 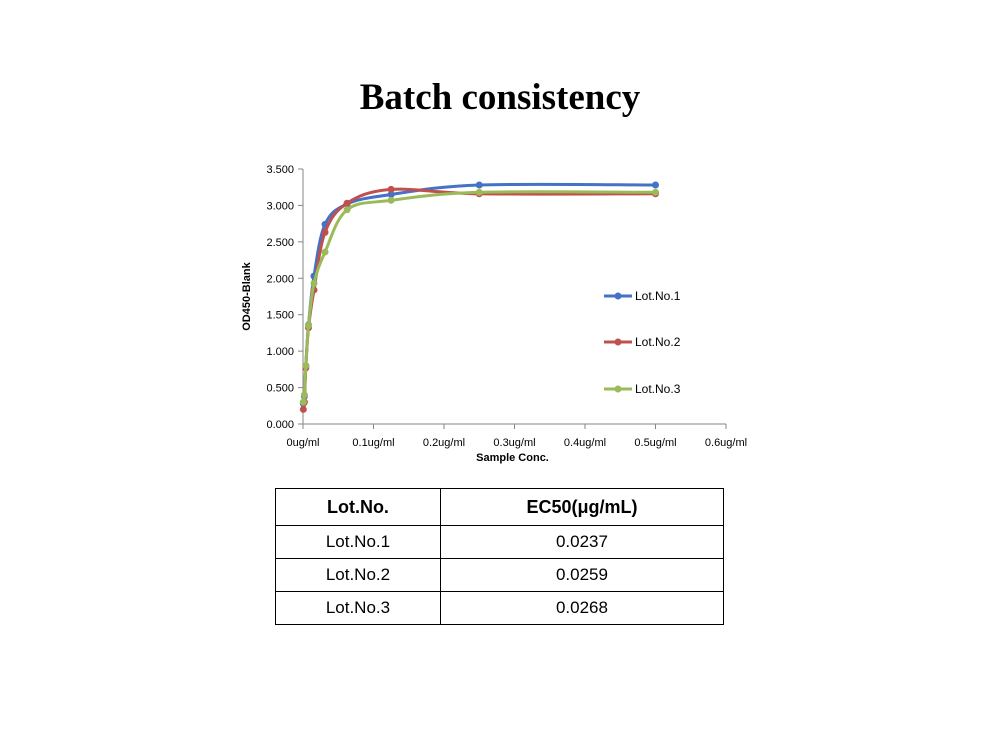 What do you see at coordinates (358, 575) in the screenshot?
I see `table-cell-lot: Lot.No.2` at bounding box center [358, 575].